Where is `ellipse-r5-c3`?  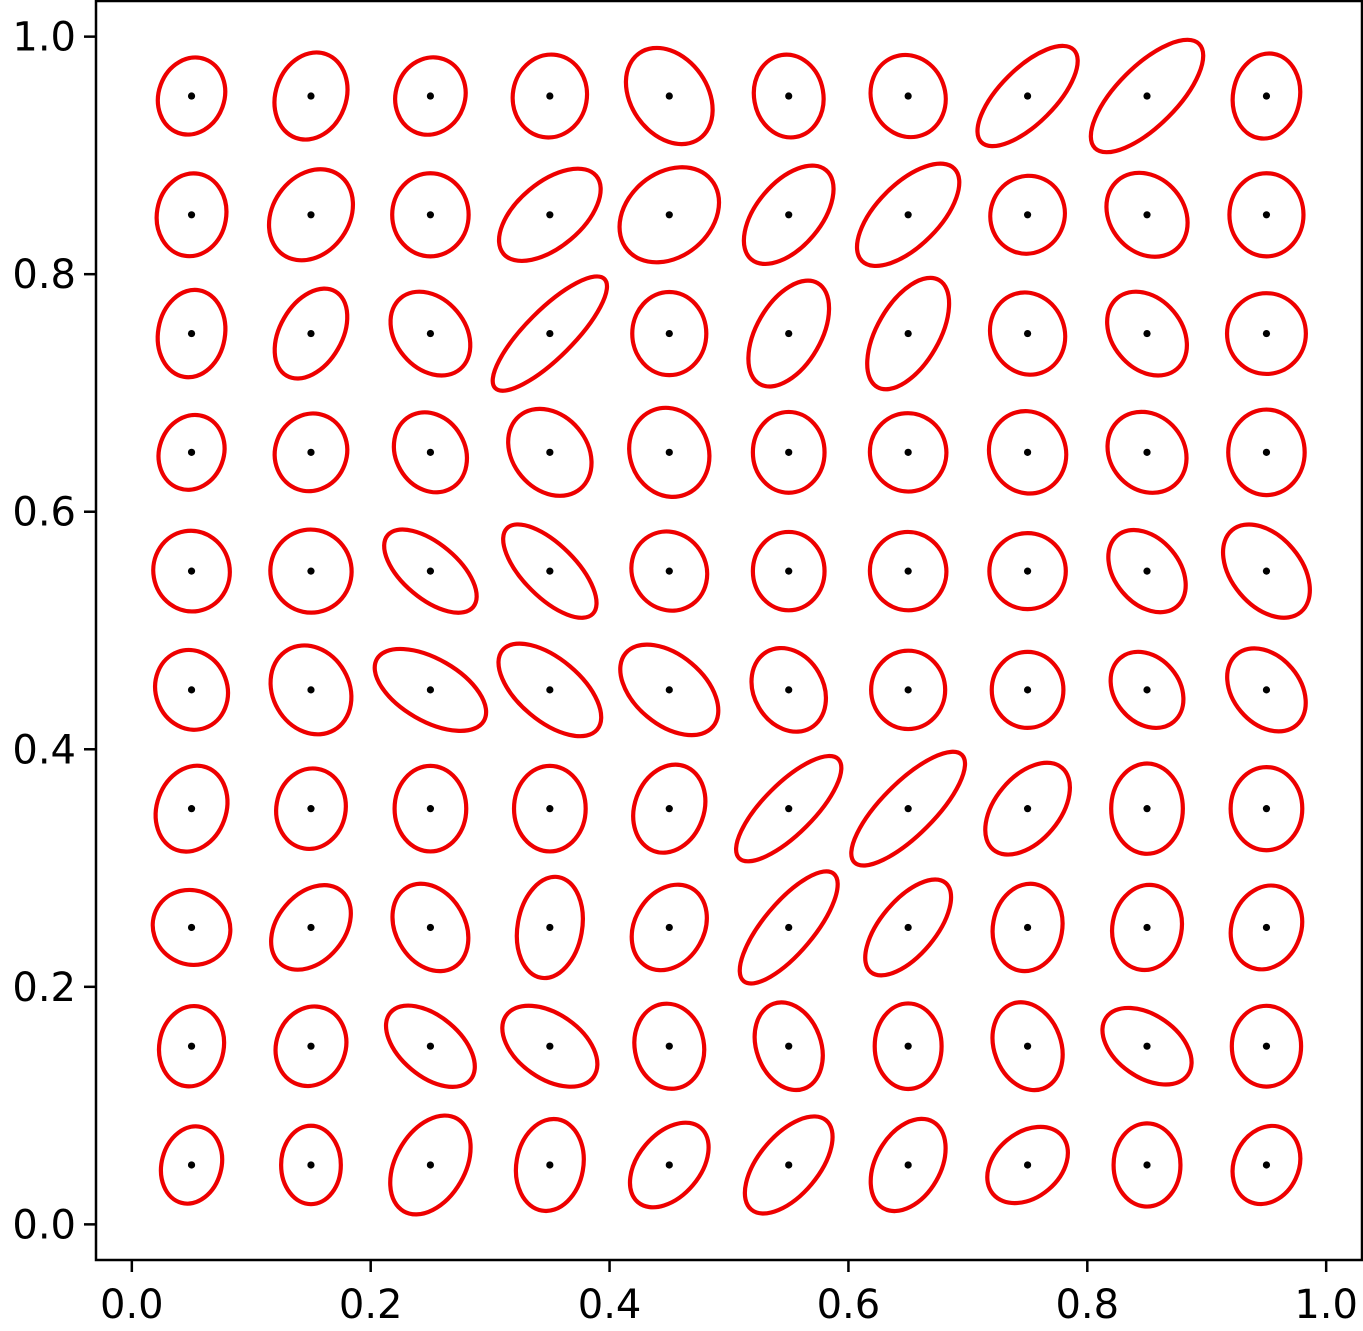
ellipse-r5-c3 is located at coordinates (550, 690).